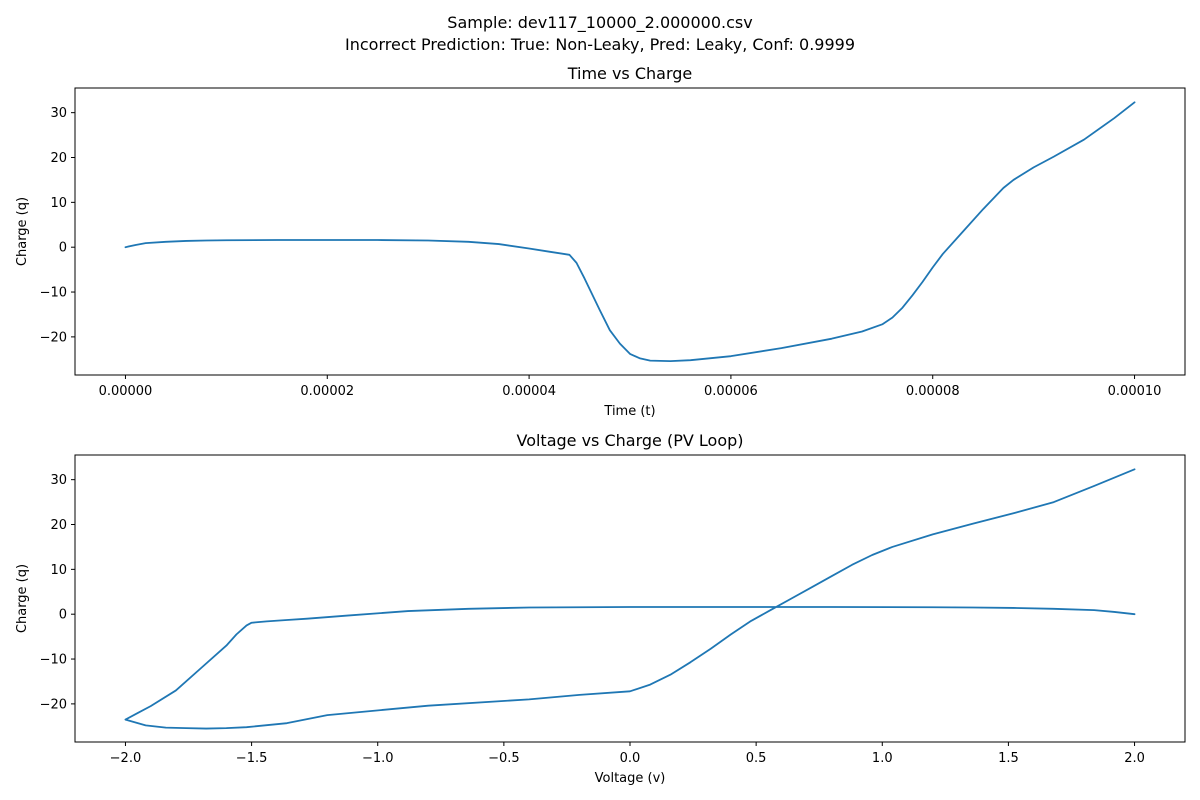 This screenshot has height=800, width=1200. What do you see at coordinates (504, 758) in the screenshot?
I see `chart2-xtick-label: −0.5` at bounding box center [504, 758].